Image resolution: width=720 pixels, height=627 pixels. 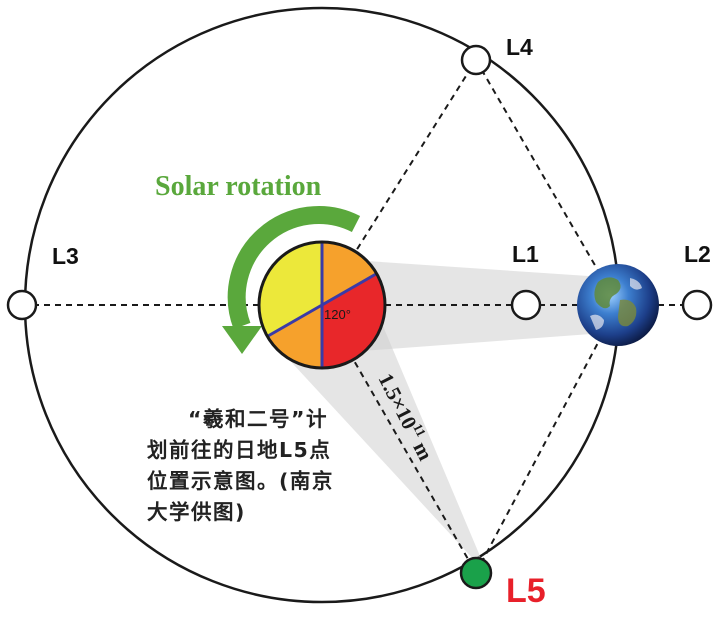 I want to click on l5-point, so click(x=476, y=573).